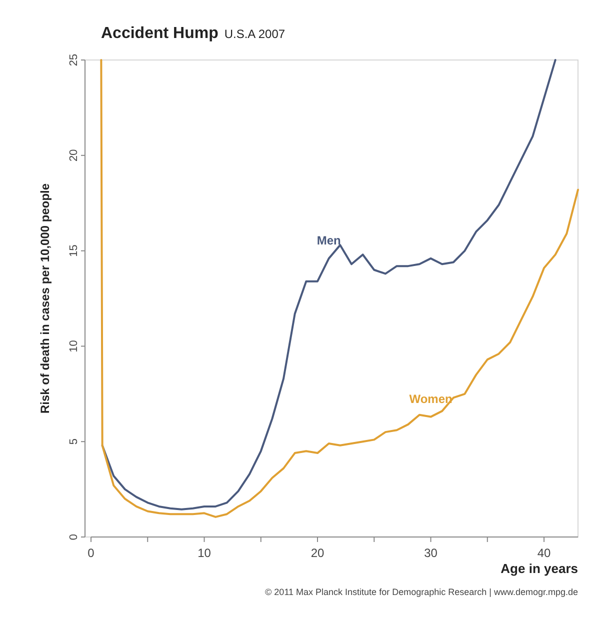  What do you see at coordinates (431, 553) in the screenshot?
I see `x-tick-label: 30` at bounding box center [431, 553].